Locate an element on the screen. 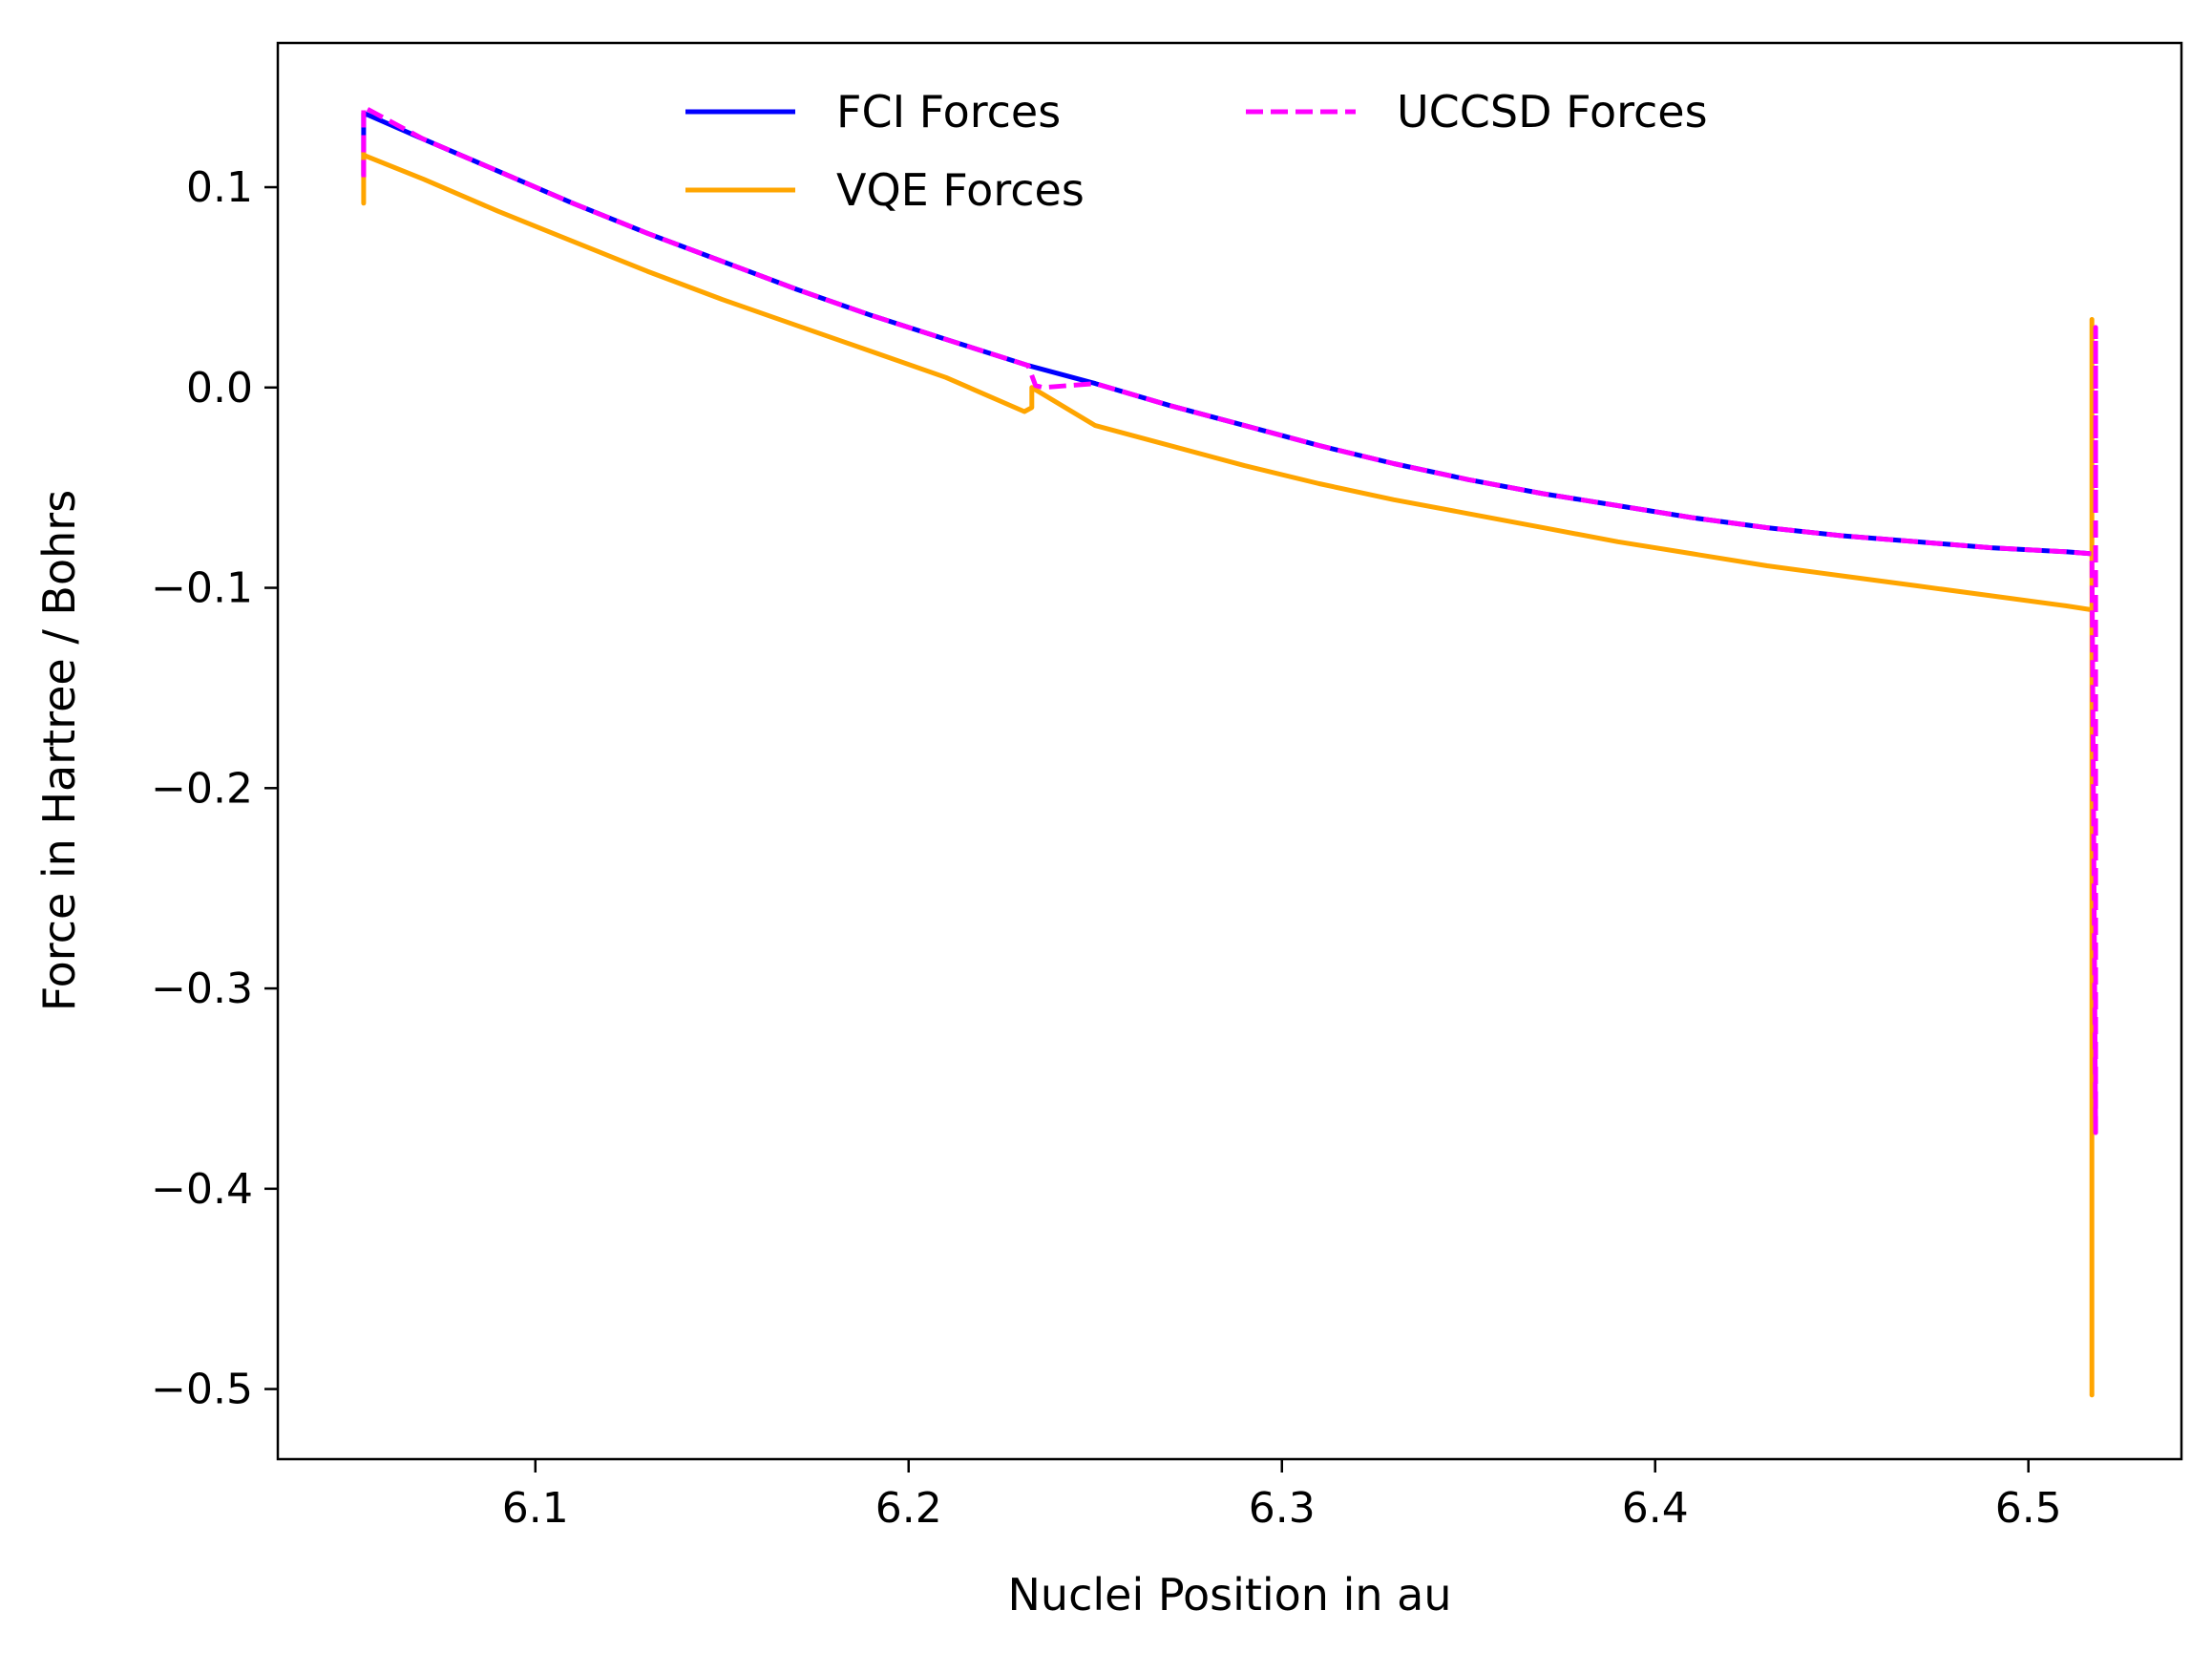 The height and width of the screenshot is (1653, 2212). y-axis-title: Force in Hartree / Bohrs is located at coordinates (59, 750).